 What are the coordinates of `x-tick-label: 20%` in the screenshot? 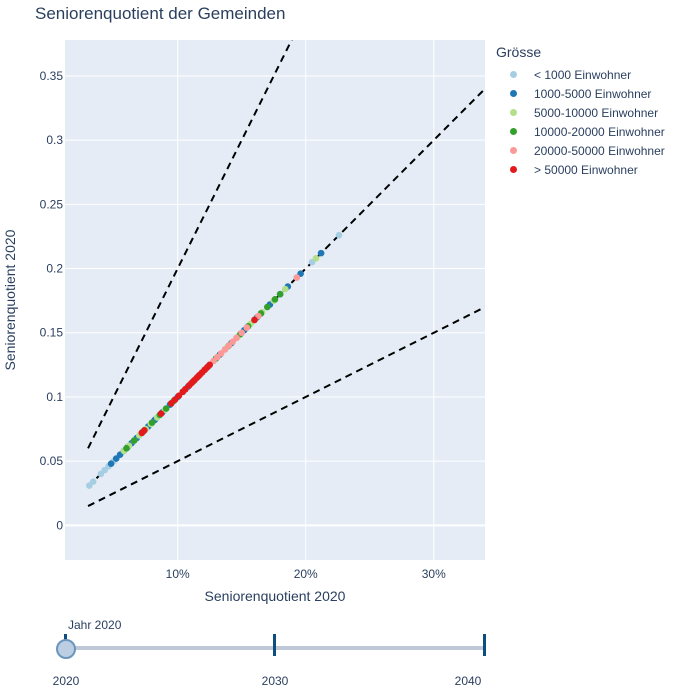 It's located at (306, 574).